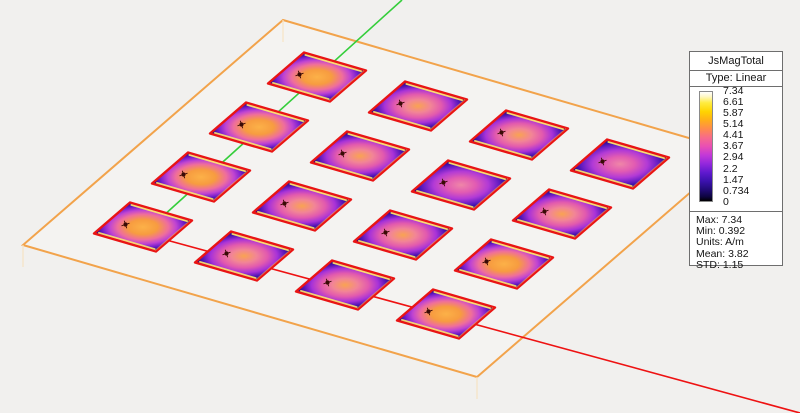  I want to click on legend-scale-type: Type: Linear, so click(736, 79).